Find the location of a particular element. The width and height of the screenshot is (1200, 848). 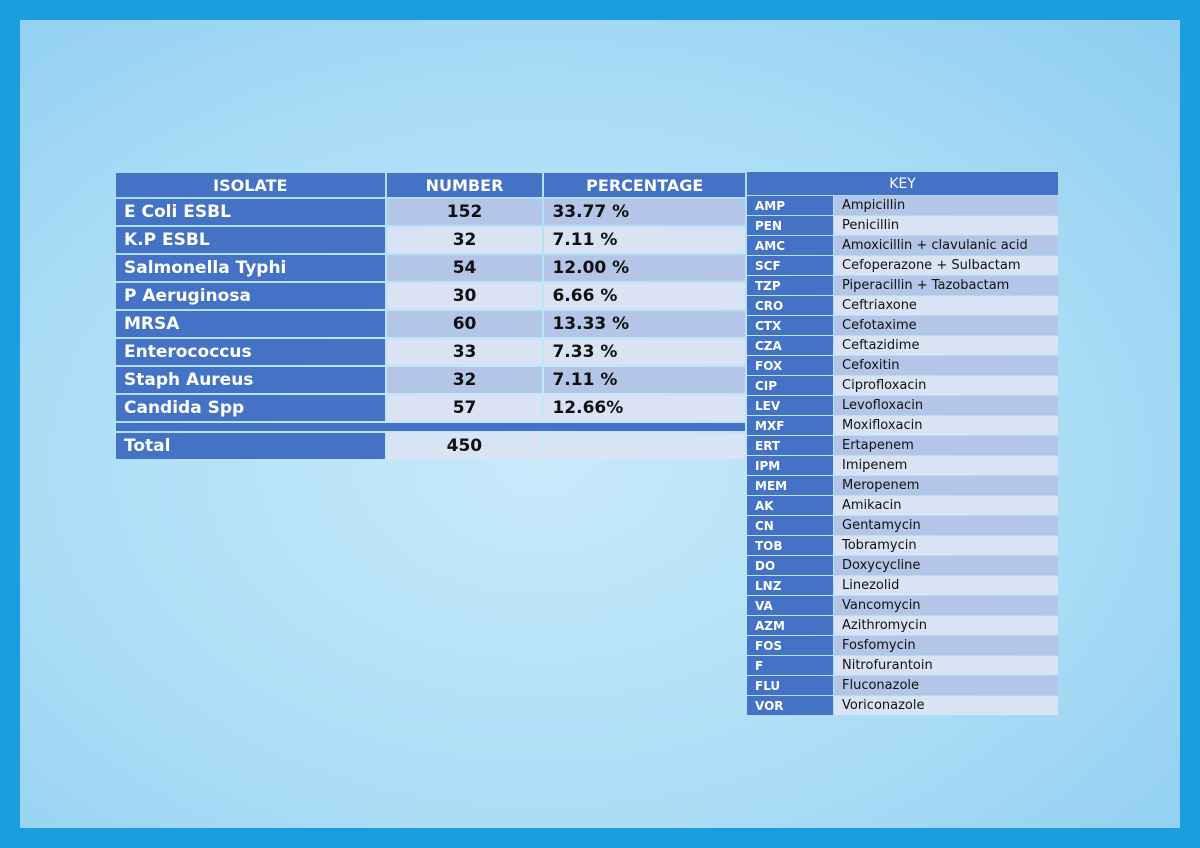

key-name: Levofloxacin is located at coordinates (946, 405).